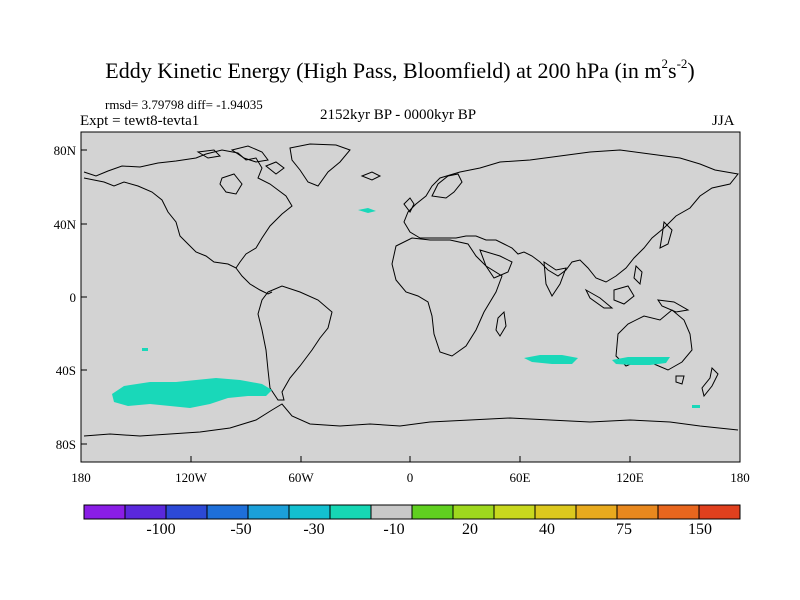 This screenshot has height=600, width=800. What do you see at coordinates (624, 295) in the screenshot?
I see `coast-borneo` at bounding box center [624, 295].